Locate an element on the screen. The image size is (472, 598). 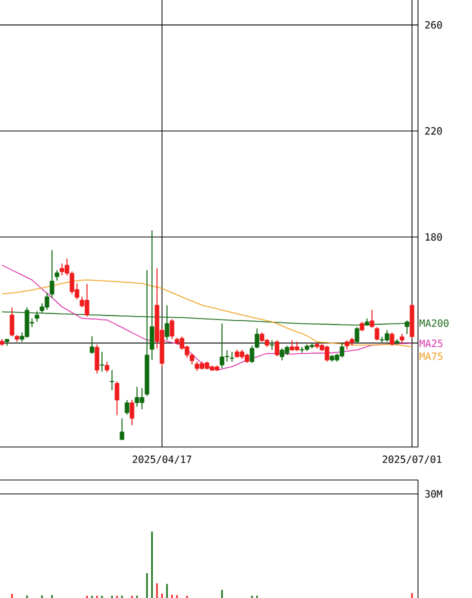
series-label: MA200 is located at coordinates (434, 323).